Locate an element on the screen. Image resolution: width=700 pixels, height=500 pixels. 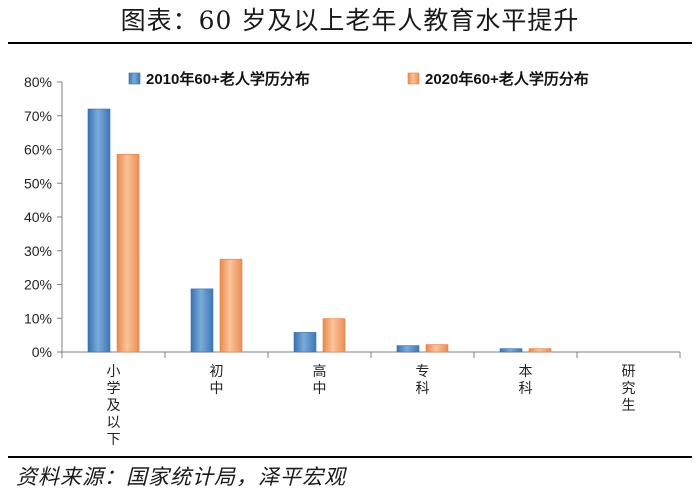
legend-label: 2010年60+老人学历分布 is located at coordinates (228, 79).